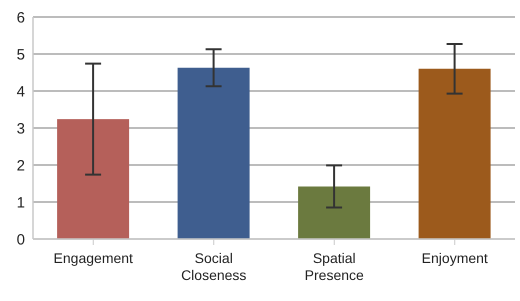 The image size is (520, 301). I want to click on x-tick-label: Social Closeness, so click(213, 266).